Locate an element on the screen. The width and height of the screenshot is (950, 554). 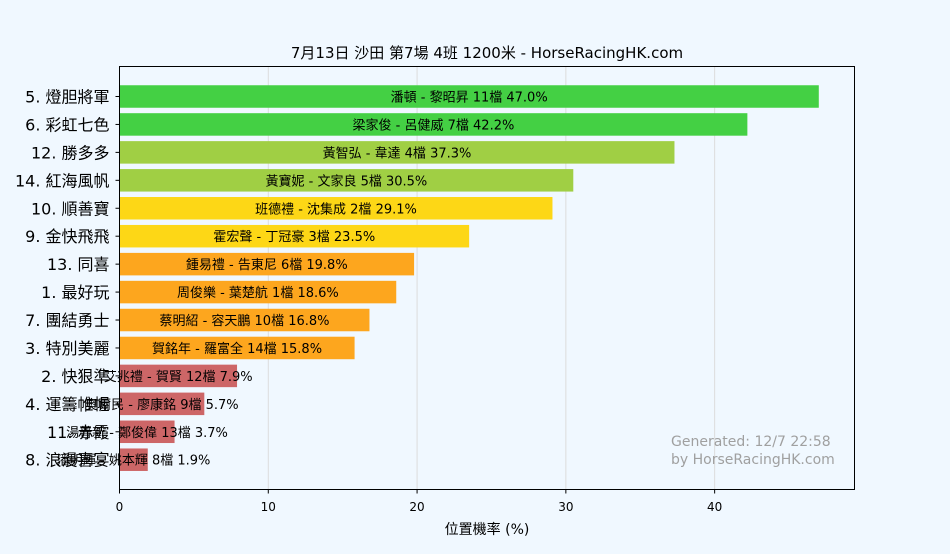
y-tick-label: 2. 快狠準 is located at coordinates (75, 376).